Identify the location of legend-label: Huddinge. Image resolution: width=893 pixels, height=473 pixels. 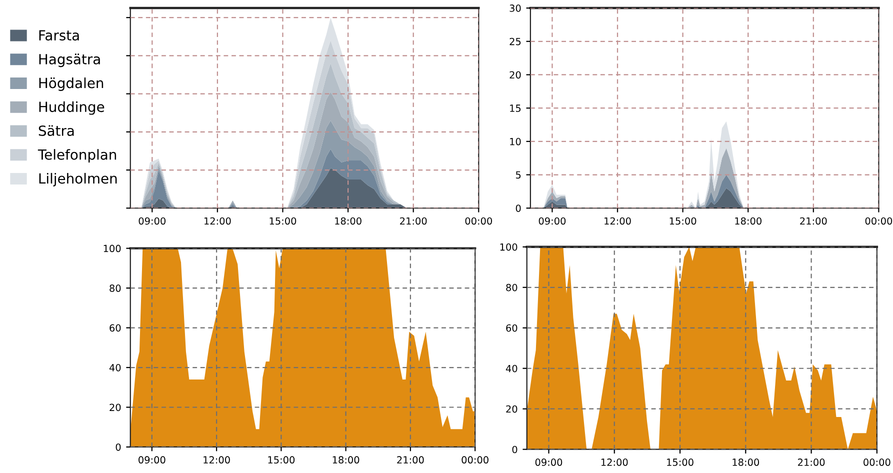
(71, 108).